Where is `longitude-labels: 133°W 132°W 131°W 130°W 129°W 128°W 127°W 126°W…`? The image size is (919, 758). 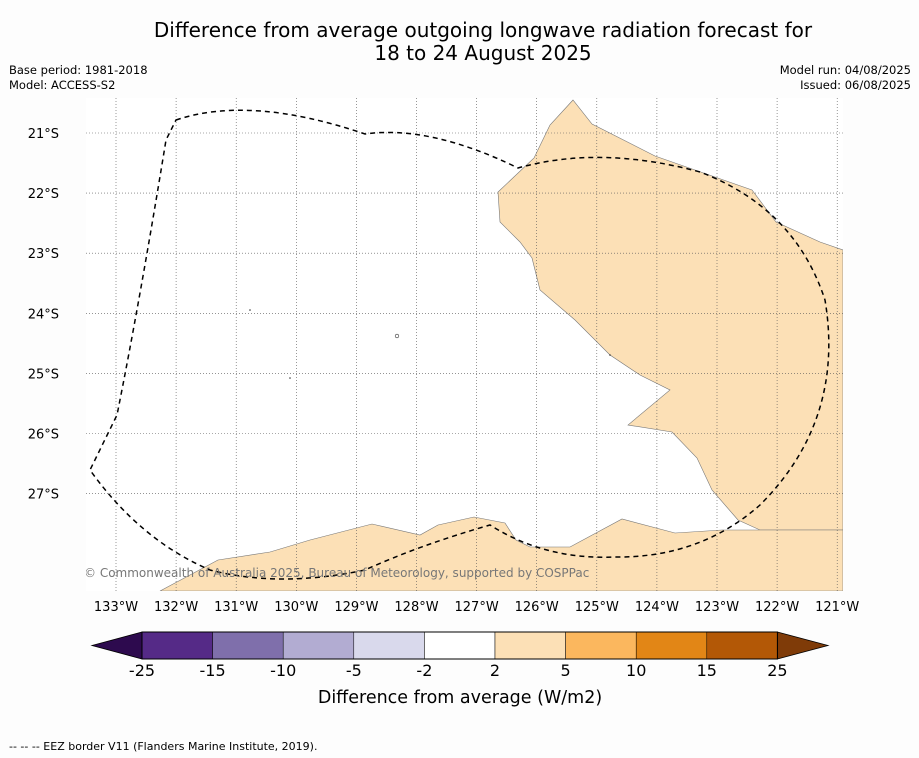 longitude-labels: 133°W 132°W 131°W 130°W 129°W 128°W 127°W 126°W… is located at coordinates (477, 607).